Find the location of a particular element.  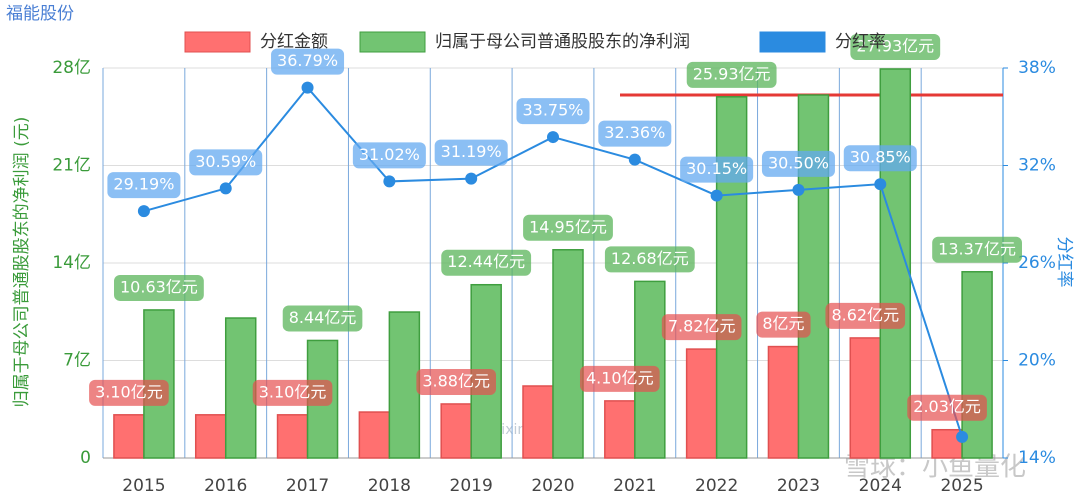

y-tick-label: 0 is located at coordinates (85, 458).